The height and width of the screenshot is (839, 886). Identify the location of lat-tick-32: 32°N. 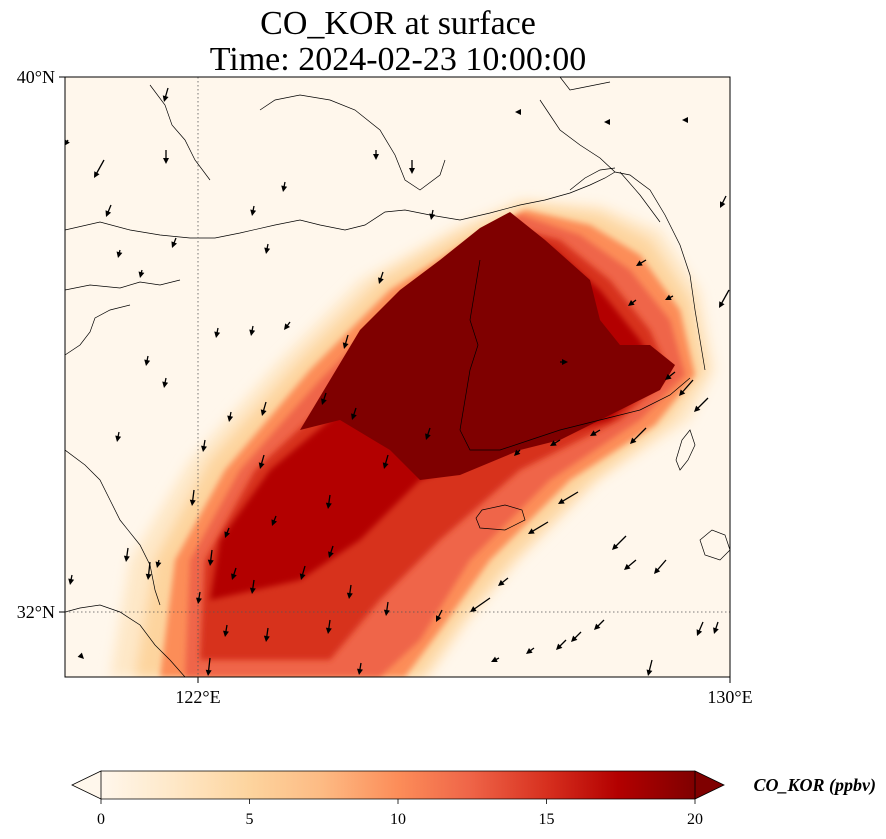
(36, 612).